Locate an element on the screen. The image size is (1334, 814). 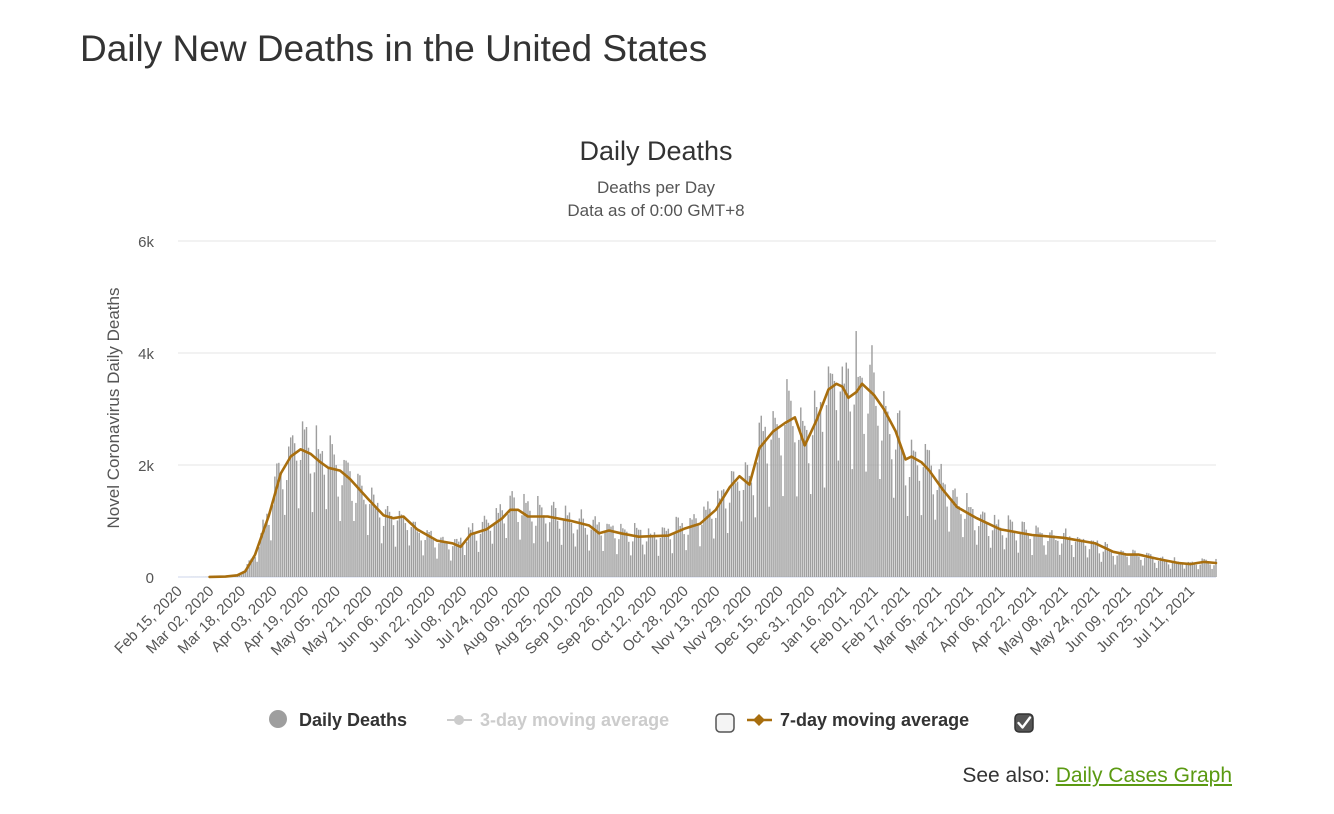
legend-daily-deaths-label: Daily Deaths is located at coordinates (353, 720).